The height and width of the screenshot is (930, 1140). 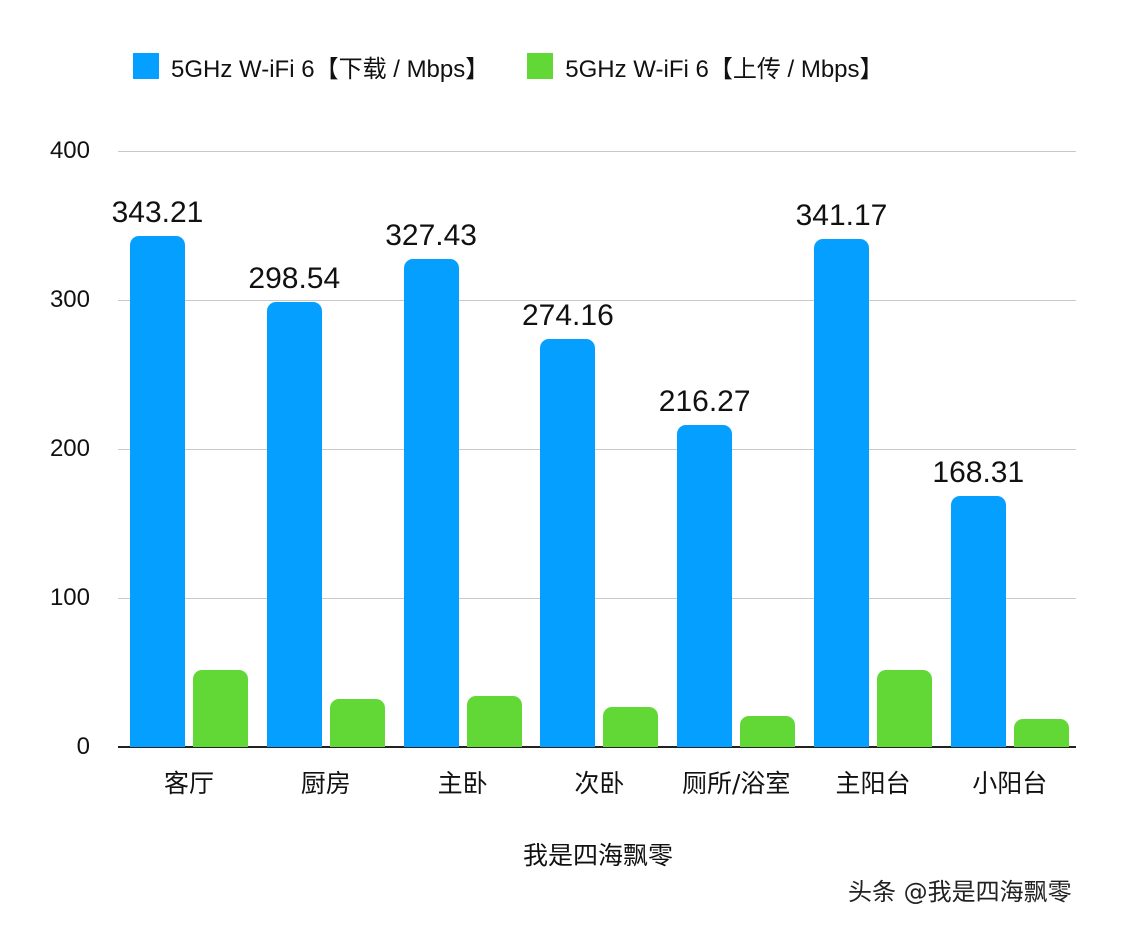 What do you see at coordinates (146, 66) in the screenshot?
I see `legend-swatch-download` at bounding box center [146, 66].